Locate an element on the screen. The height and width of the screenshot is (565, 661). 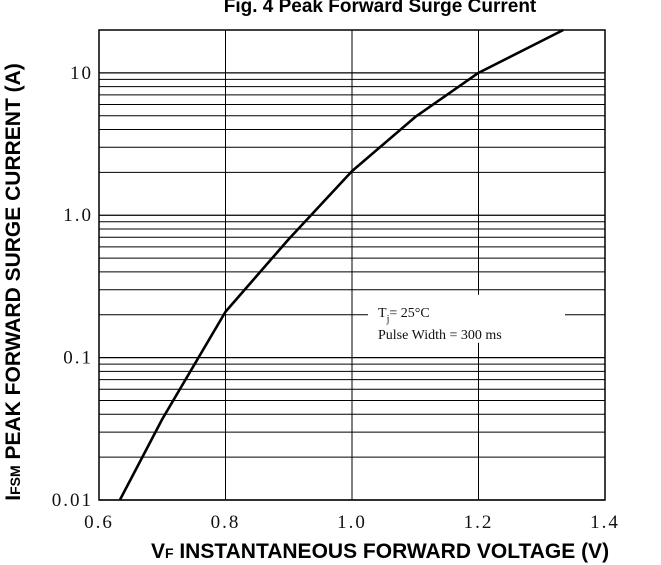
x-tick-label: 1.0 is located at coordinates (352, 522).